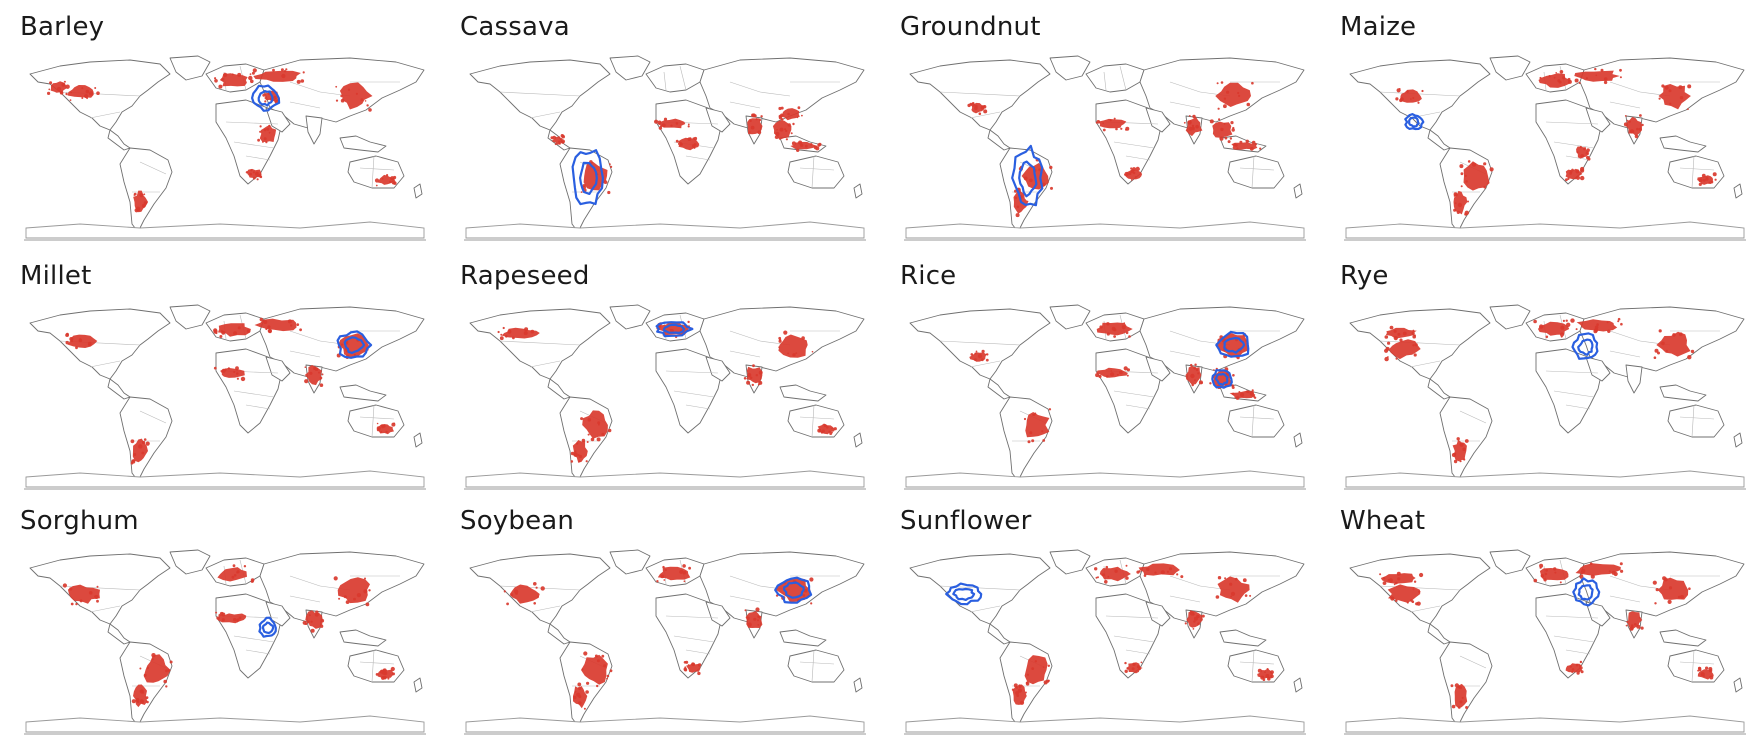  Describe the element at coordinates (1105, 148) in the screenshot. I see `world-map` at that location.